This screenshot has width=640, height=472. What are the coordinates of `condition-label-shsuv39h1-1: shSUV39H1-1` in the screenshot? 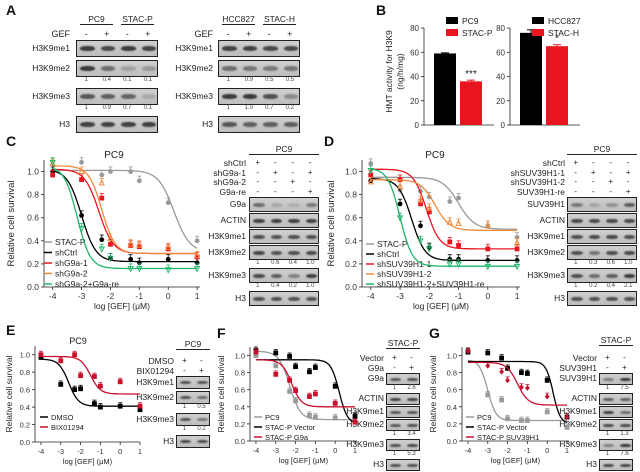 It's located at (537, 172).